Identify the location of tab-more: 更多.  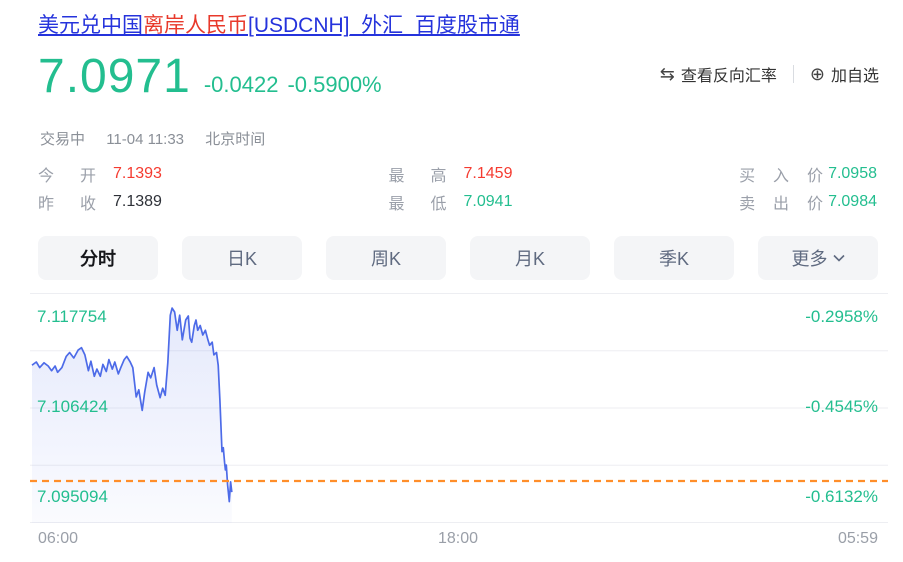
(818, 258).